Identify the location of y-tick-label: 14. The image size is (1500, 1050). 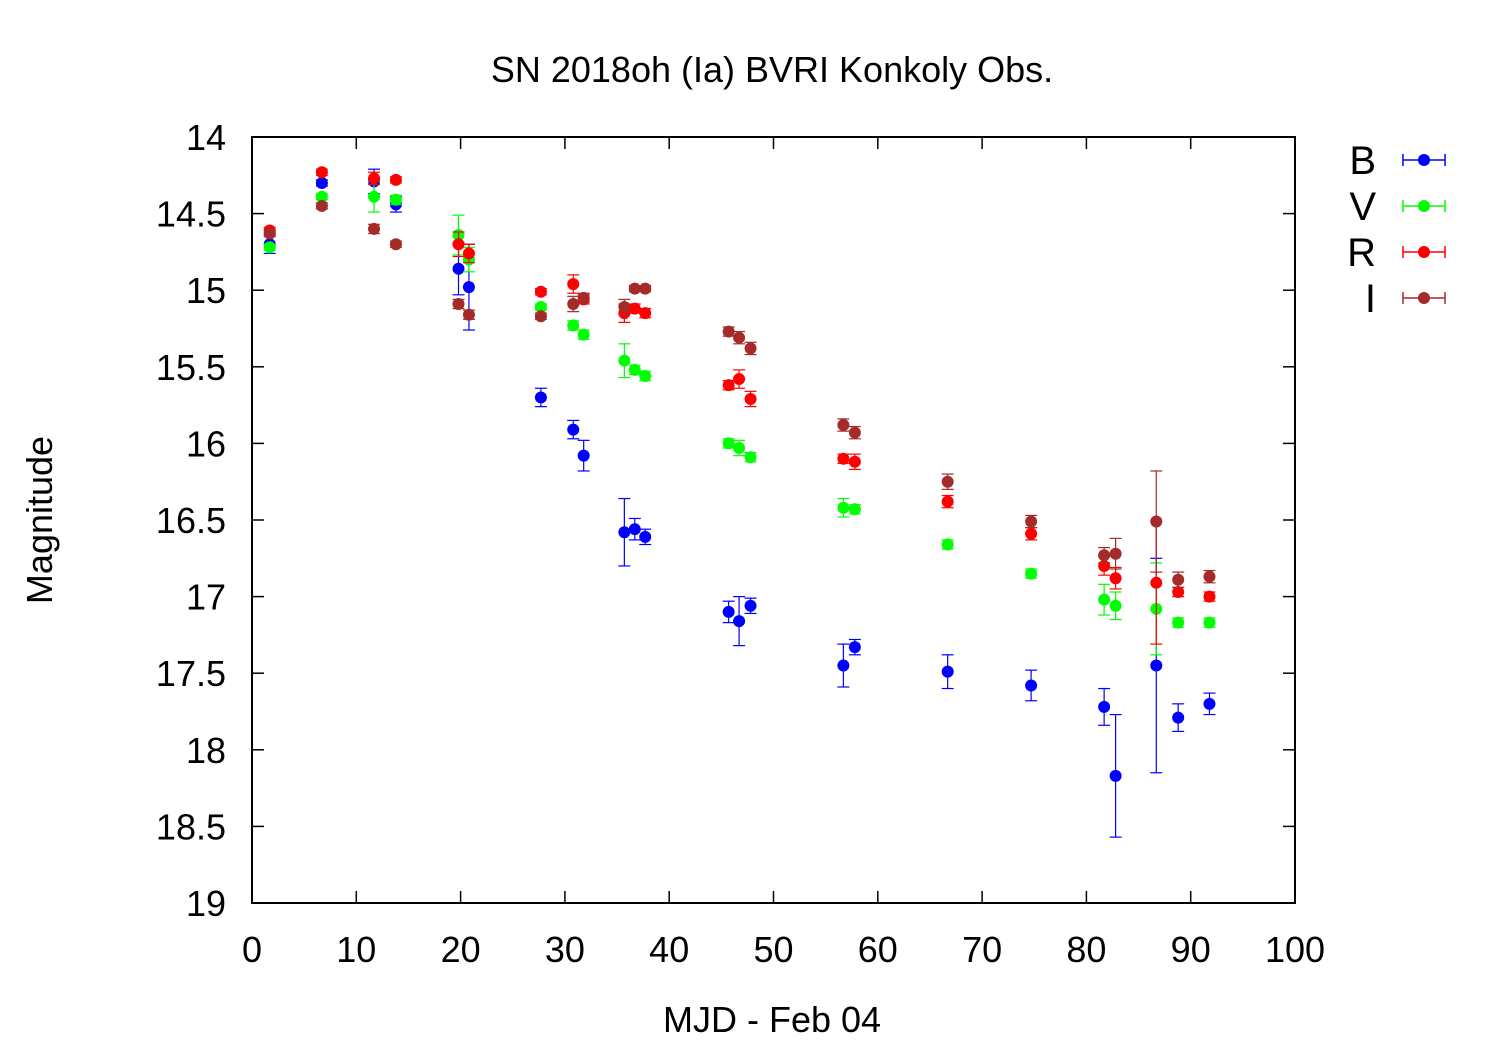
(206, 137).